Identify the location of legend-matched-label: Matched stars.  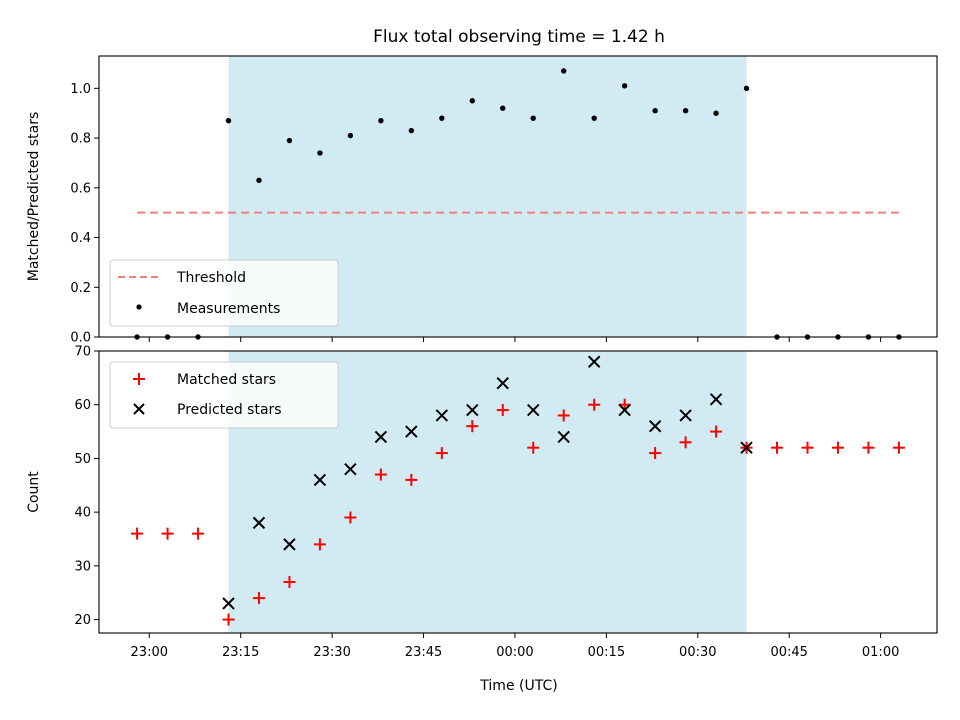
(226, 380).